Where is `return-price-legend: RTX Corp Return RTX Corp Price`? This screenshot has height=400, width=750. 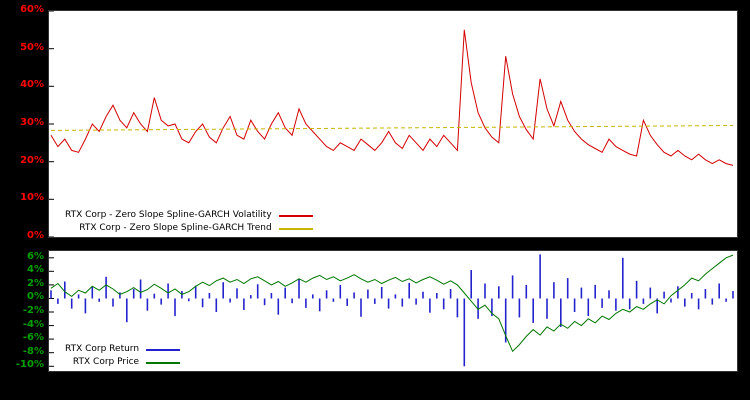
return-price-legend: RTX Corp Return RTX Corp Price is located at coordinates (123, 356).